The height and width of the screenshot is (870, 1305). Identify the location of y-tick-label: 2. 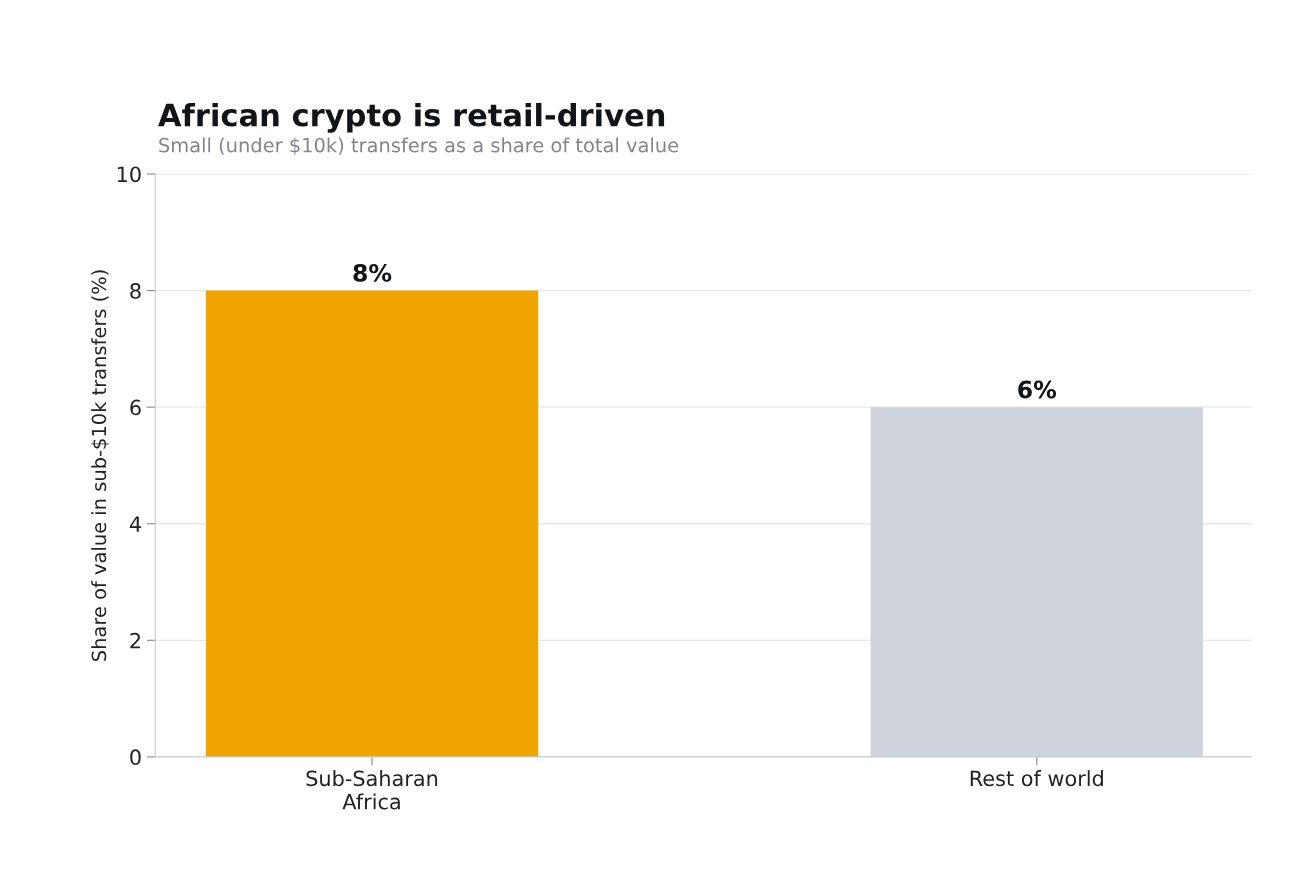
(135, 640).